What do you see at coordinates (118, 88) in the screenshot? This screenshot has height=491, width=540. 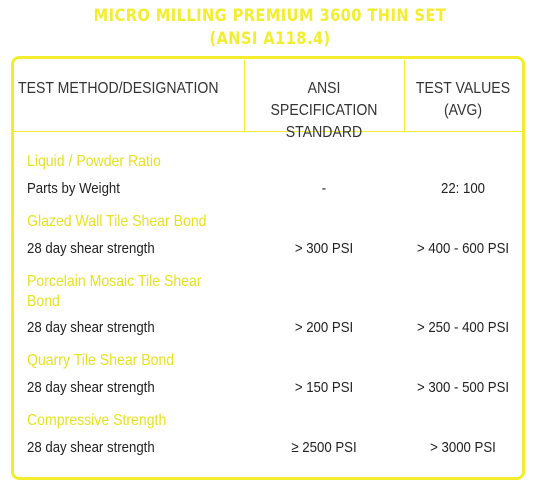 I see `header-test-method: TEST METHOD/DESIGNATION` at bounding box center [118, 88].